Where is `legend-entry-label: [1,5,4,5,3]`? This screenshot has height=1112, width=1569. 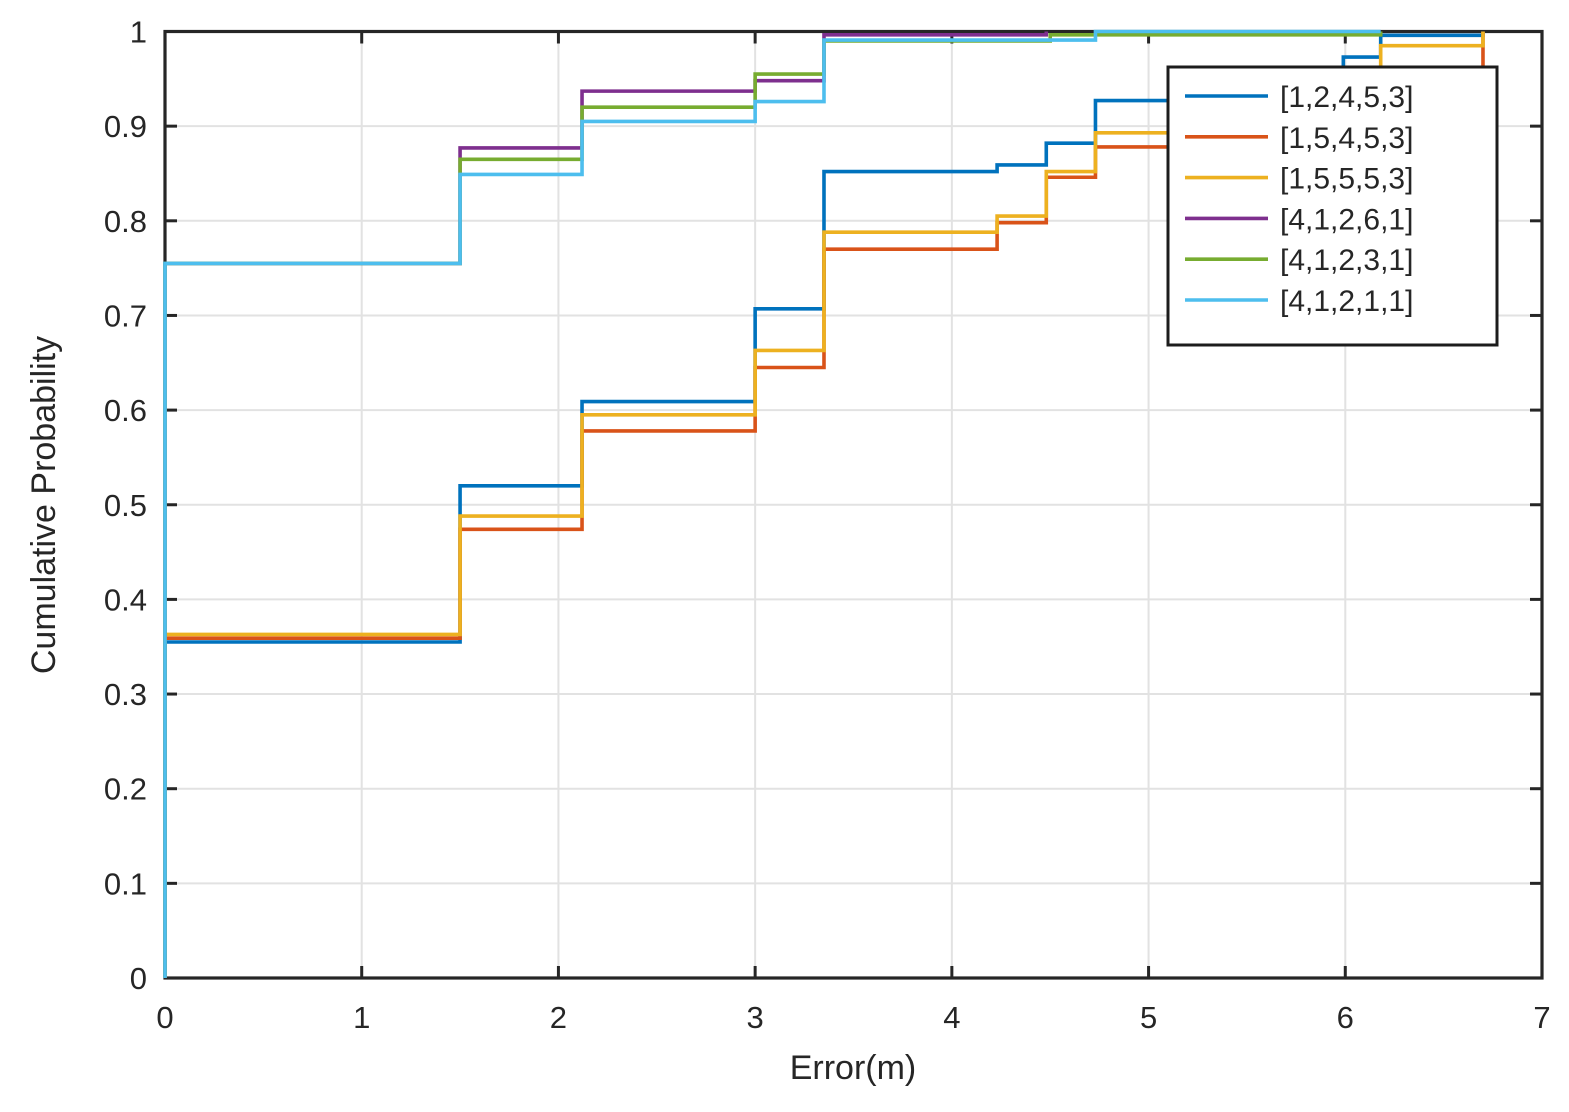 legend-entry-label: [1,5,4,5,3] is located at coordinates (1346, 138).